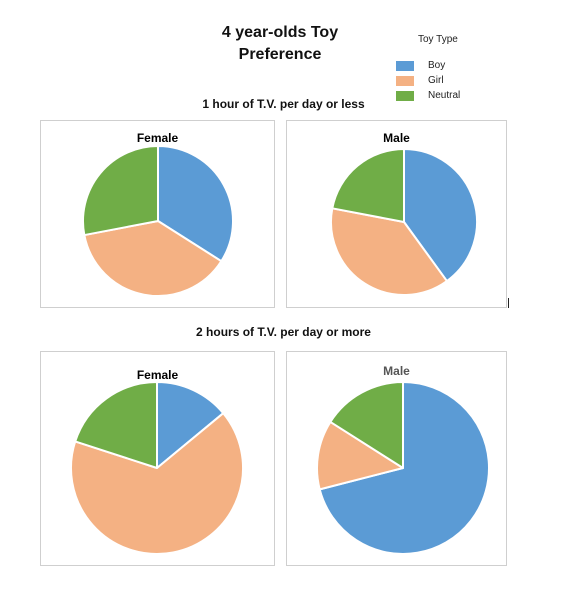  I want to click on pie-chart-2h-female, so click(157, 468).